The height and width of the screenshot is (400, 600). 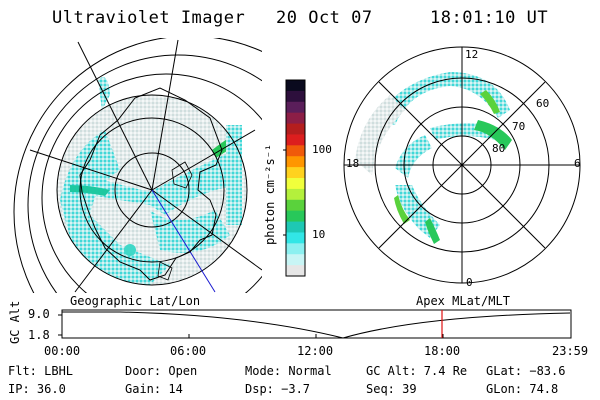 I want to click on left-panel-title: Geographic Lat/Lon, so click(x=135, y=301).